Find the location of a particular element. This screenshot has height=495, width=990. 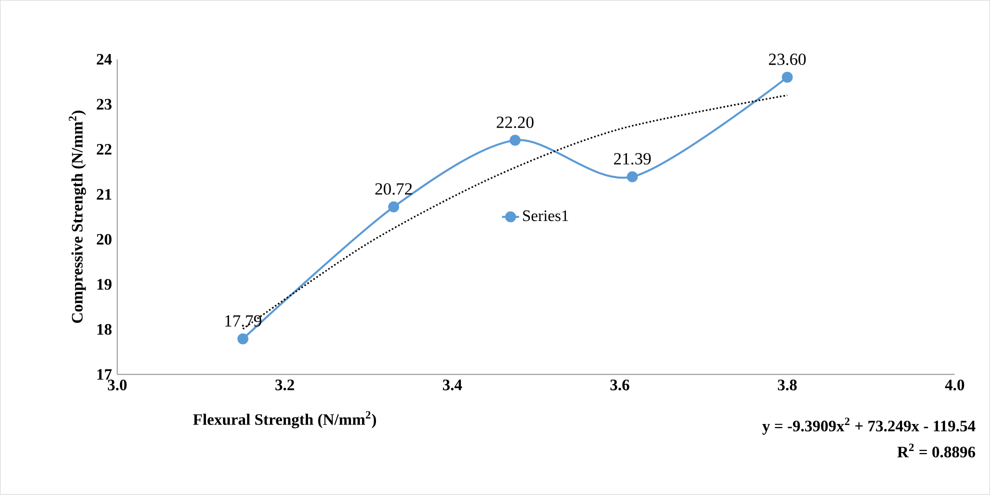

text: R$^{2}$ = 0.8896 is located at coordinates (936, 451).